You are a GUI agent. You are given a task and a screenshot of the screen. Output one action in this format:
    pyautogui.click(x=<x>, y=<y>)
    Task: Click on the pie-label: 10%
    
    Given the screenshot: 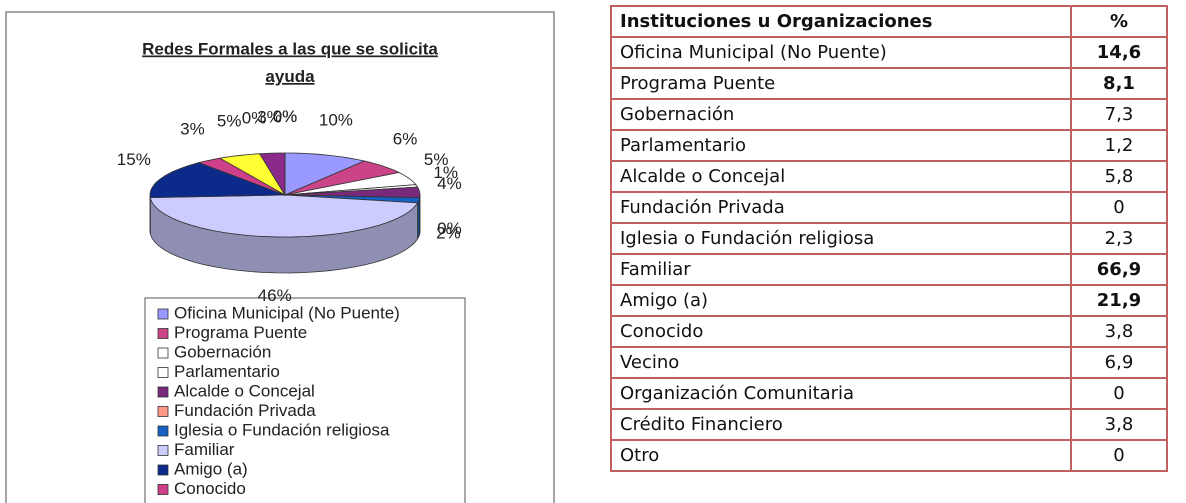 What is the action you would take?
    pyautogui.click(x=336, y=120)
    